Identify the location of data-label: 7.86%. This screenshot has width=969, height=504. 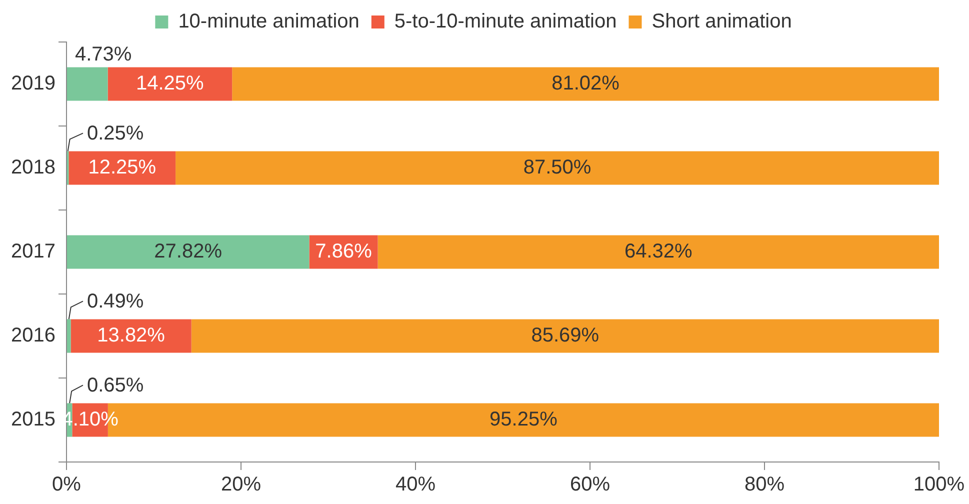
(343, 251).